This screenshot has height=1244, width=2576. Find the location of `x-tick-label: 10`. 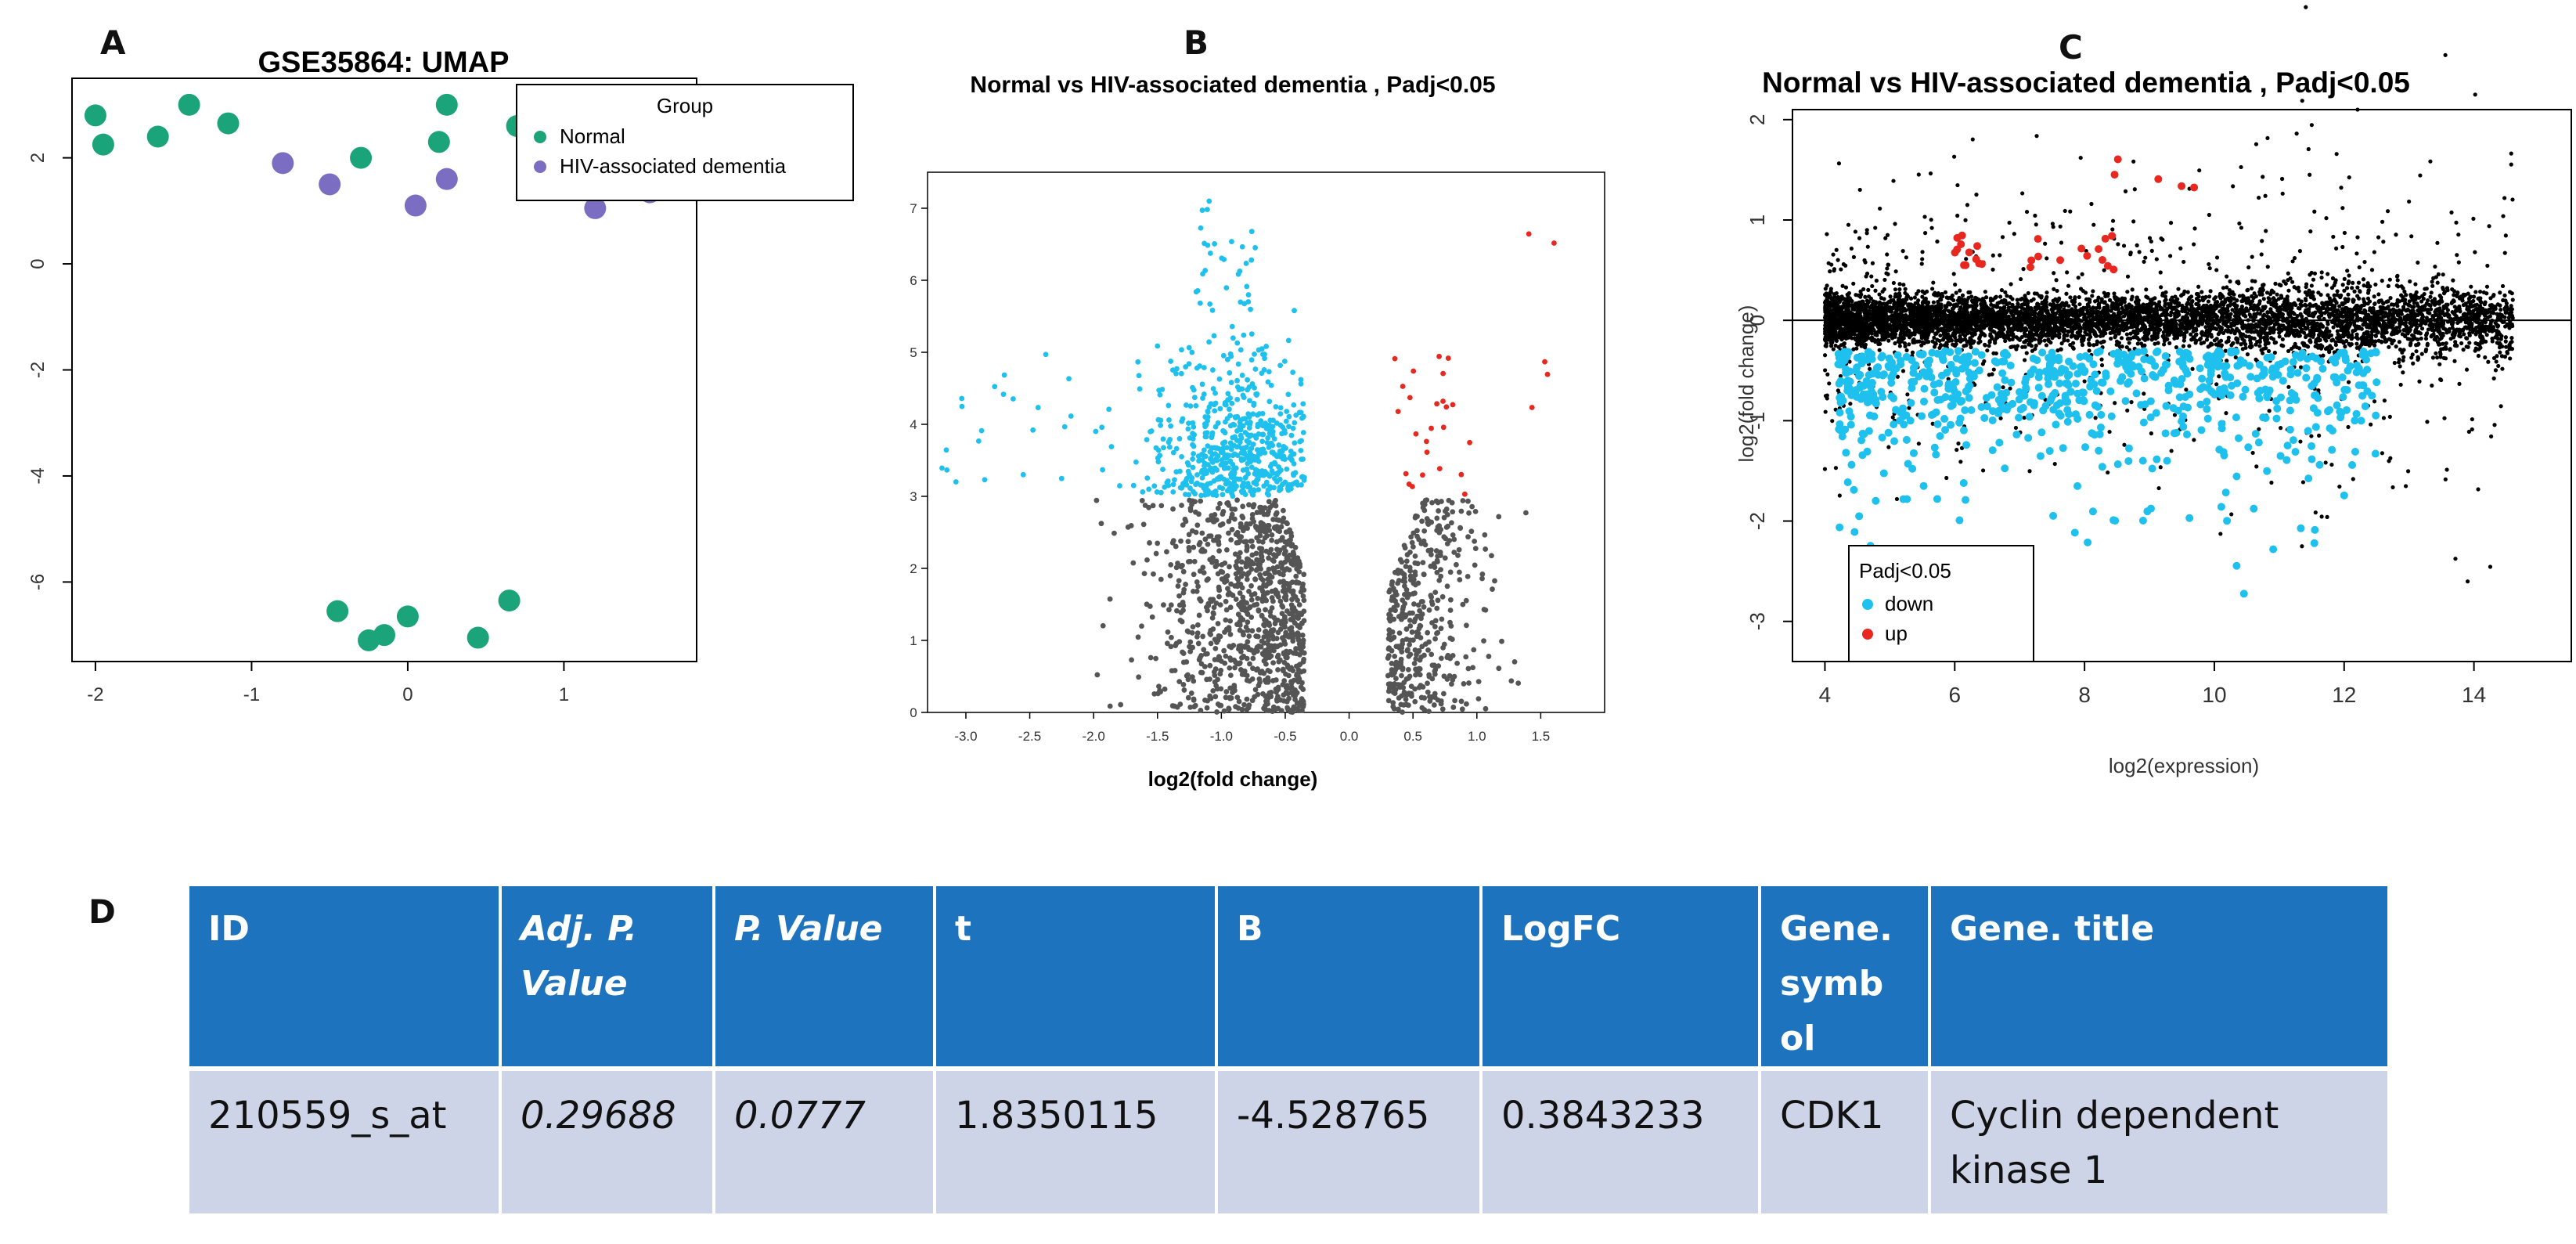

x-tick-label: 10 is located at coordinates (2214, 695).